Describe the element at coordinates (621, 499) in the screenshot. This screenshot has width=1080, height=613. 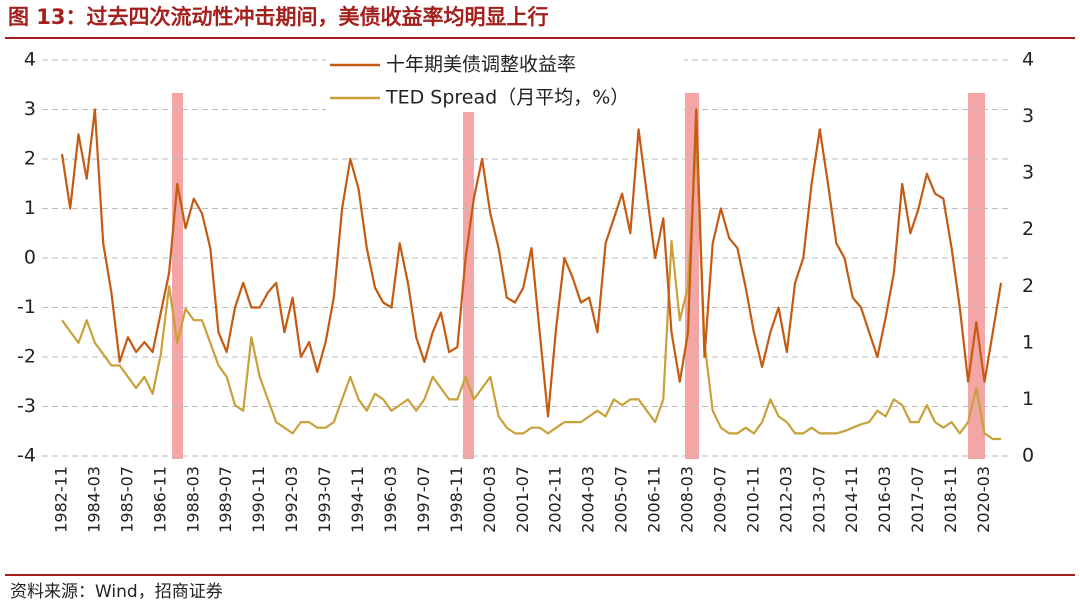
I see `x-tick-label: 2005-07` at that location.